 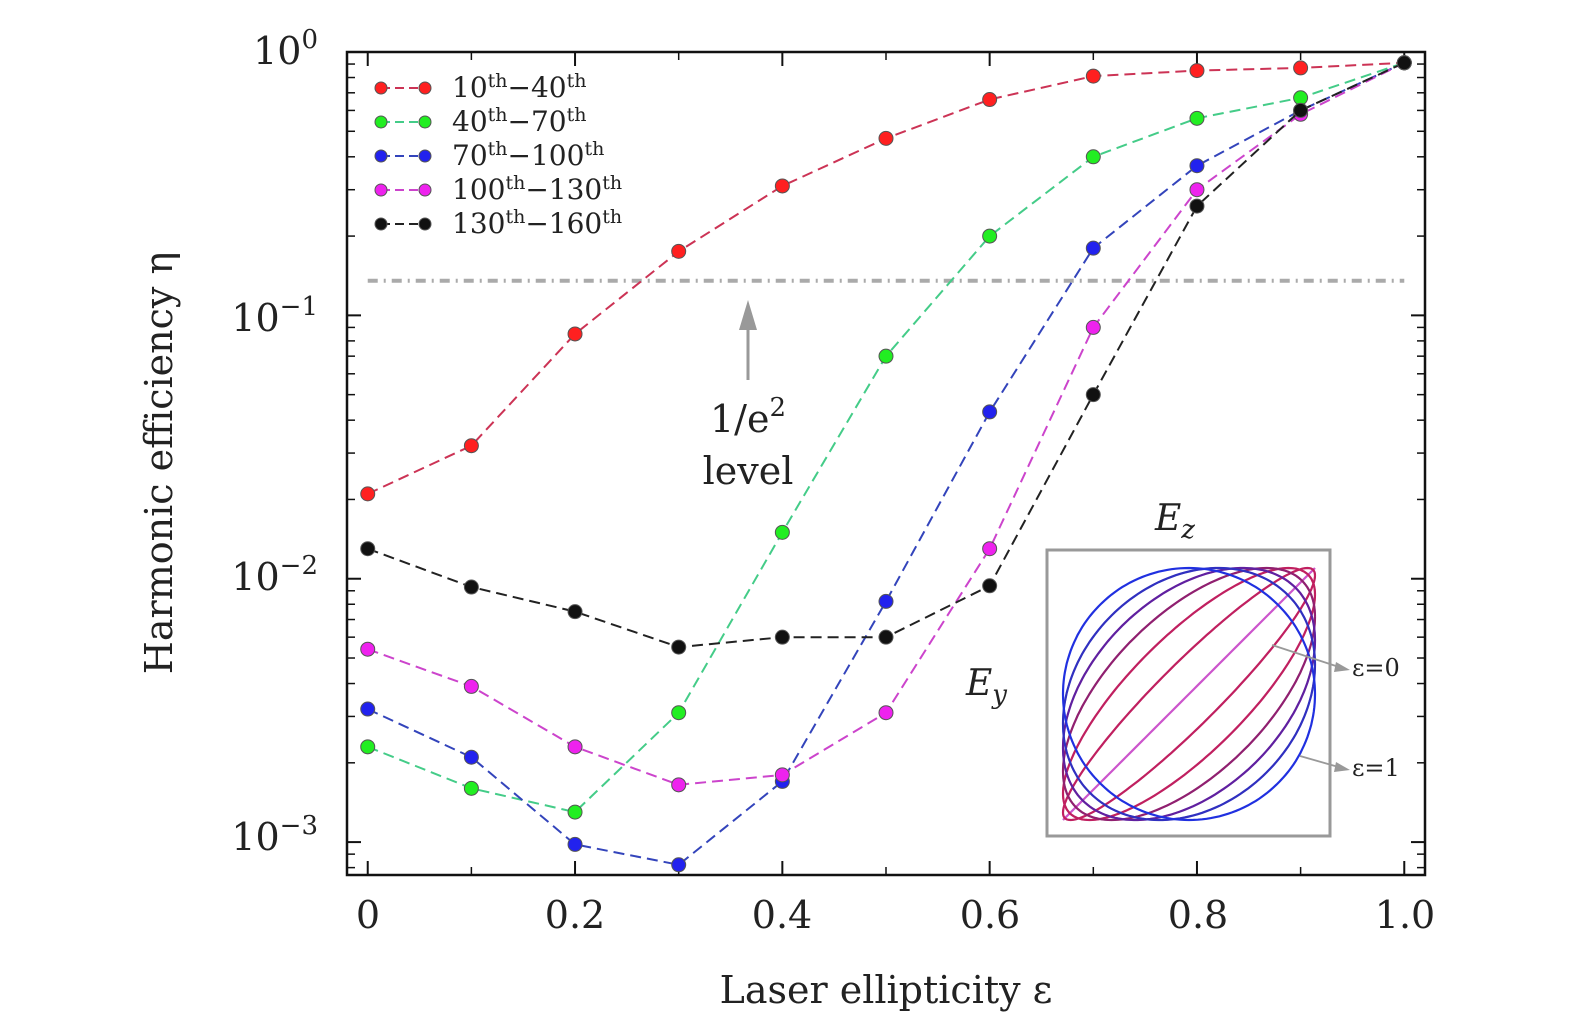 I want to click on inset-ellipses, so click(x=1189, y=694).